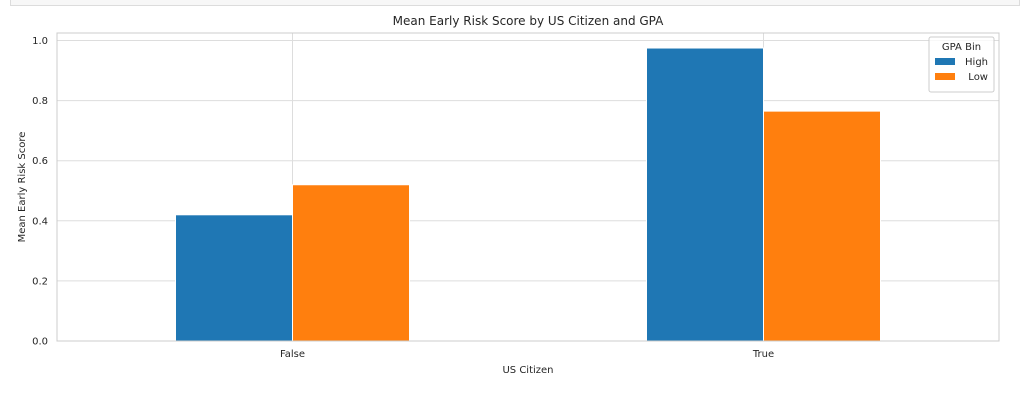  I want to click on x-tick-label: True, so click(763, 354).